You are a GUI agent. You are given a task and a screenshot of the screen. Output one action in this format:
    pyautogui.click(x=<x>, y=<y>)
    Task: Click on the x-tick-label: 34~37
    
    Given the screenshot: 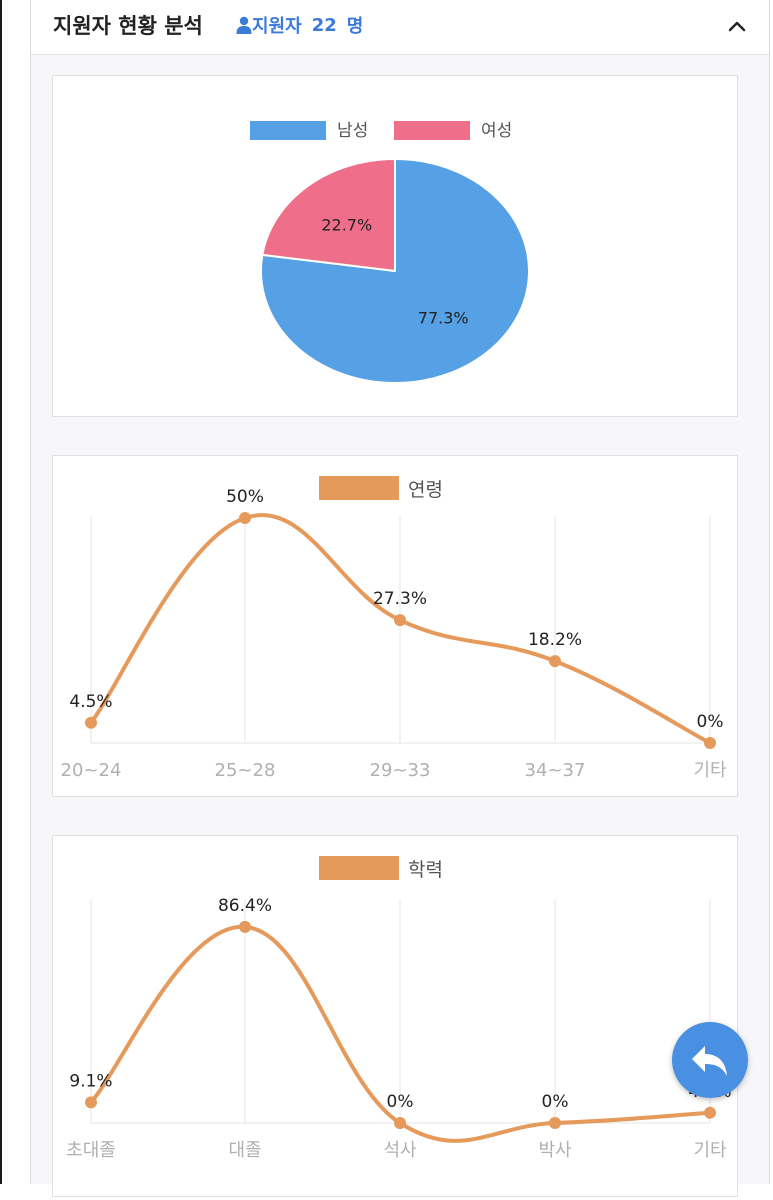 What is the action you would take?
    pyautogui.click(x=555, y=770)
    